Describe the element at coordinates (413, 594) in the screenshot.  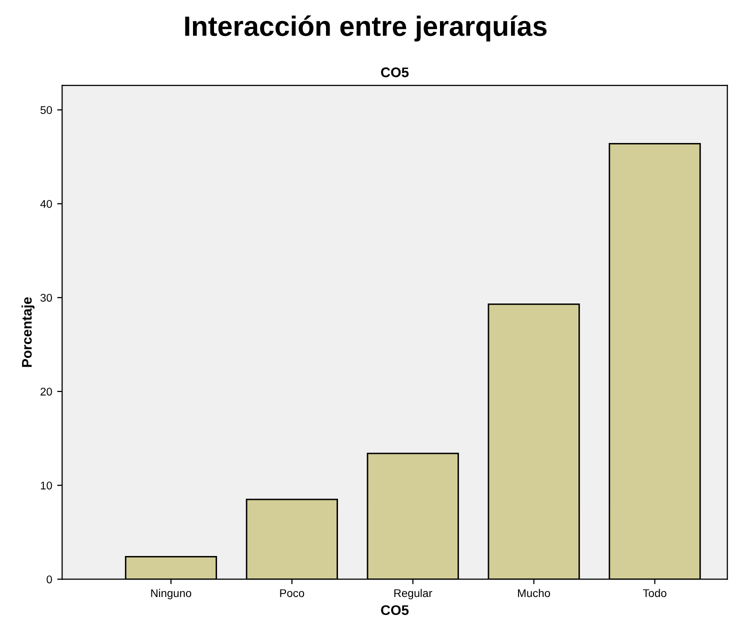
I see `x-tick-label: Regular` at that location.